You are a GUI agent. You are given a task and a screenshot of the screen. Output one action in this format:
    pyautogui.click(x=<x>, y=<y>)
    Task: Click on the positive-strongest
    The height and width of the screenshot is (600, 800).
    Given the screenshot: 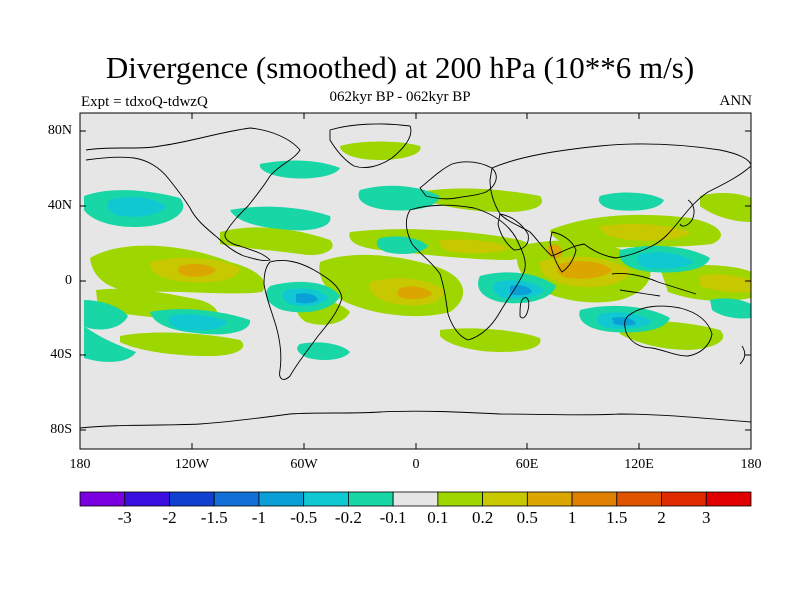 What is the action you would take?
    pyautogui.click(x=395, y=272)
    